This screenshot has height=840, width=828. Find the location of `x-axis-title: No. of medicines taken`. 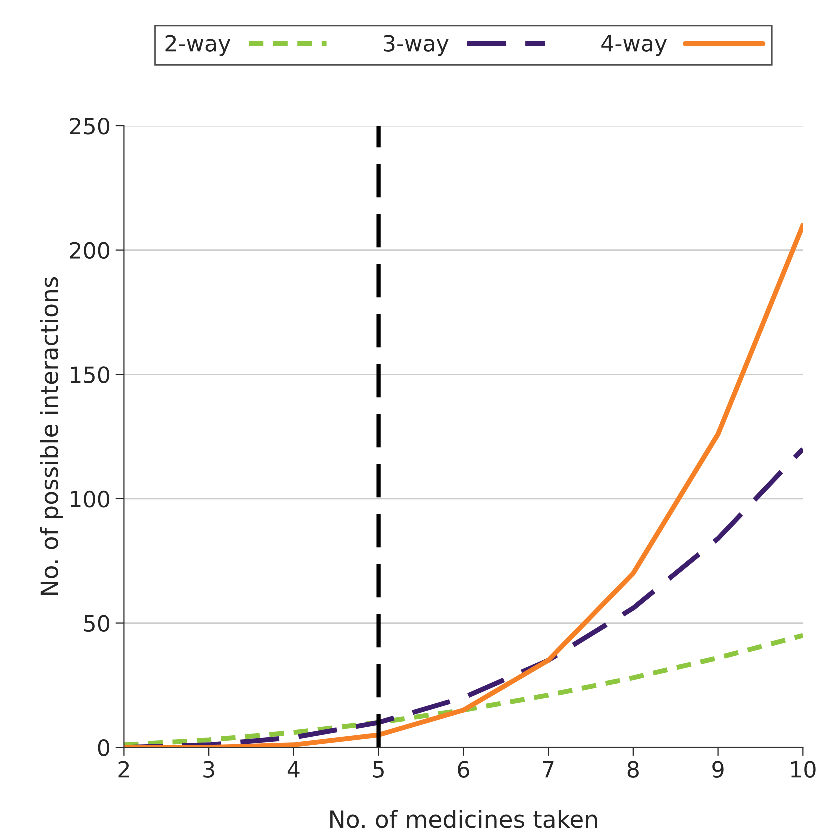

x-axis-title: No. of medicines taken is located at coordinates (464, 819).